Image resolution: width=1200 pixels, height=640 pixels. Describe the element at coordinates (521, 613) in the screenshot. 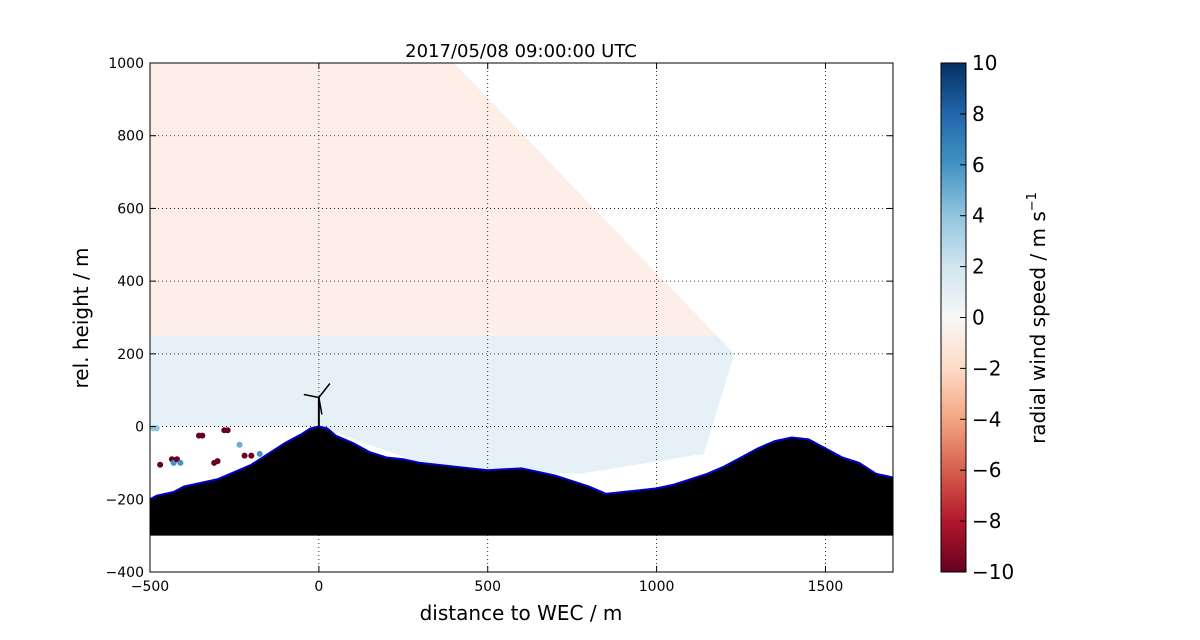

I see `x-axis-label: distance to WEC / m` at that location.